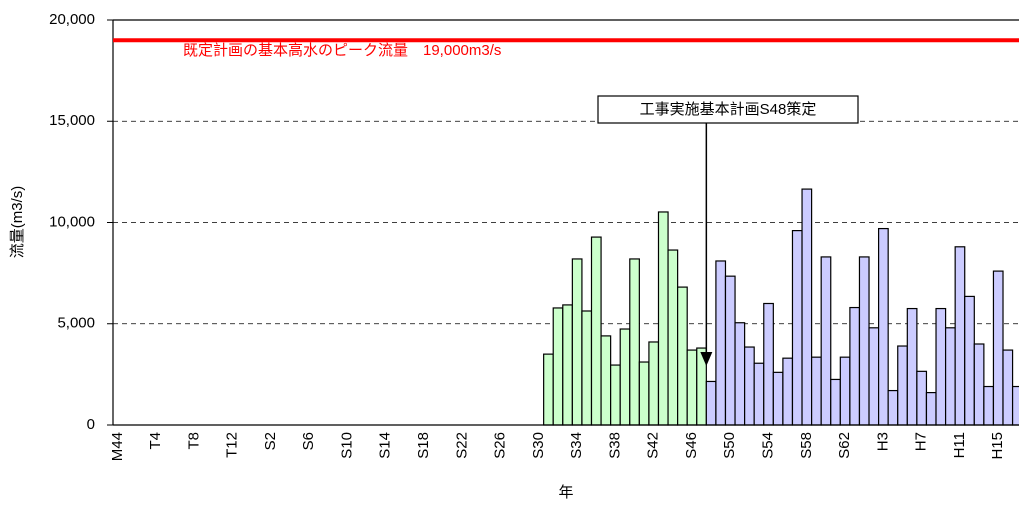 Image resolution: width=1019 pixels, height=506 pixels. I want to click on x-tick-label: S30, so click(538, 445).